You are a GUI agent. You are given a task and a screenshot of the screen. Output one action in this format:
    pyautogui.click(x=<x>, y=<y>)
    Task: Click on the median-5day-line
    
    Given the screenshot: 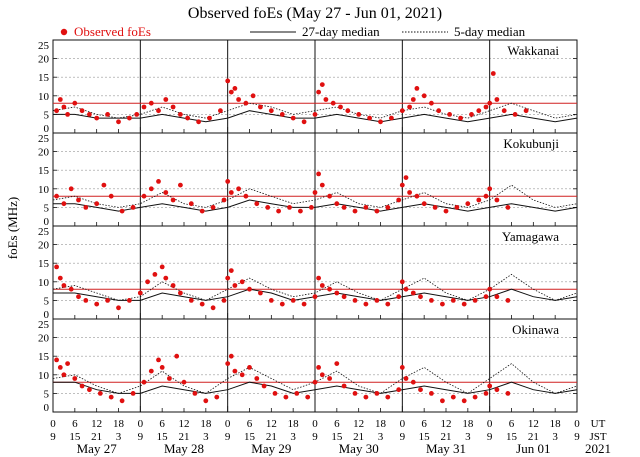 What is the action you would take?
    pyautogui.click(x=315, y=110)
    